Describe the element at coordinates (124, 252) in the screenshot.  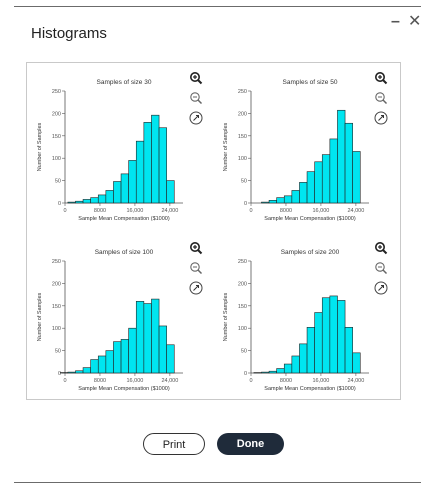
I see `chart-title: Samples of size 100` at that location.